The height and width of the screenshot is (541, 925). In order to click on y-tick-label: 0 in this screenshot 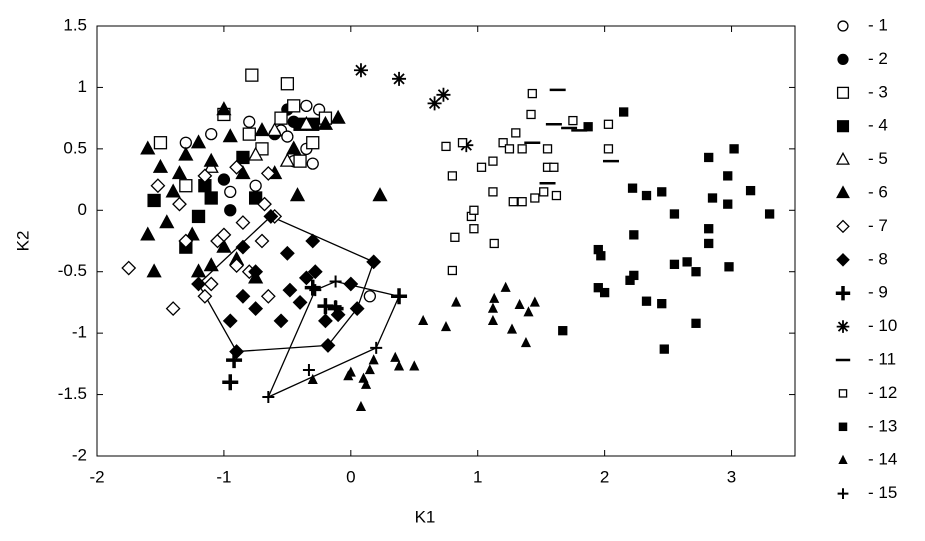, I will do `click(82, 209)`.